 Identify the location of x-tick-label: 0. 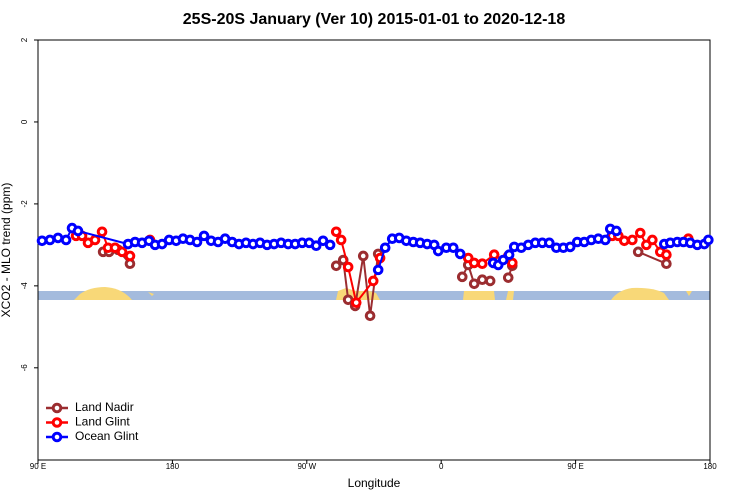
(441, 466).